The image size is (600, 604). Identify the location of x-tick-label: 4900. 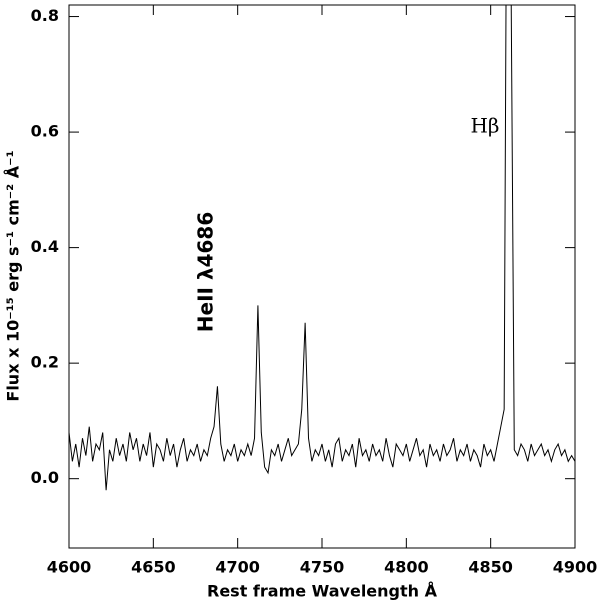
(575, 567).